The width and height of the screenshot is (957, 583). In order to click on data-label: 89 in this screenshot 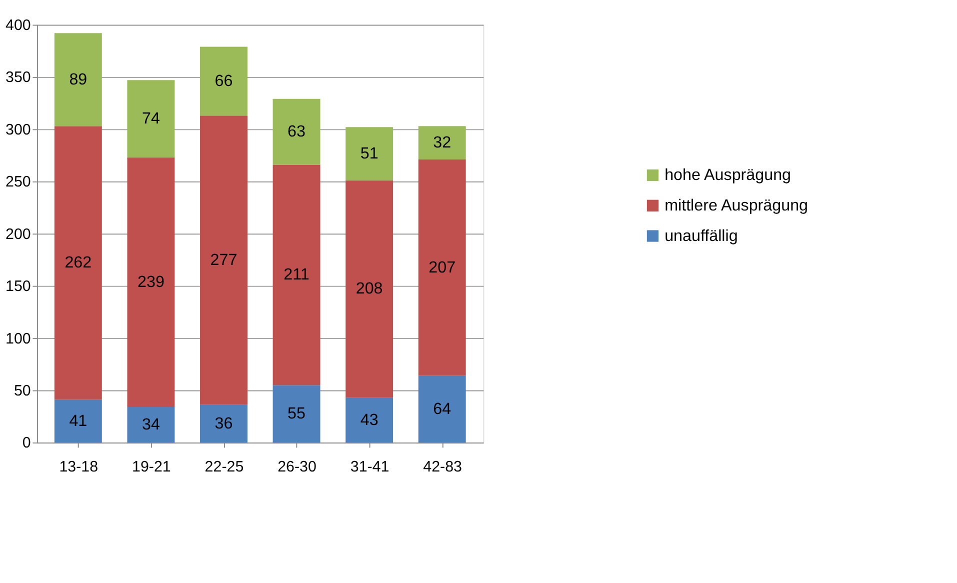, I will do `click(78, 79)`.